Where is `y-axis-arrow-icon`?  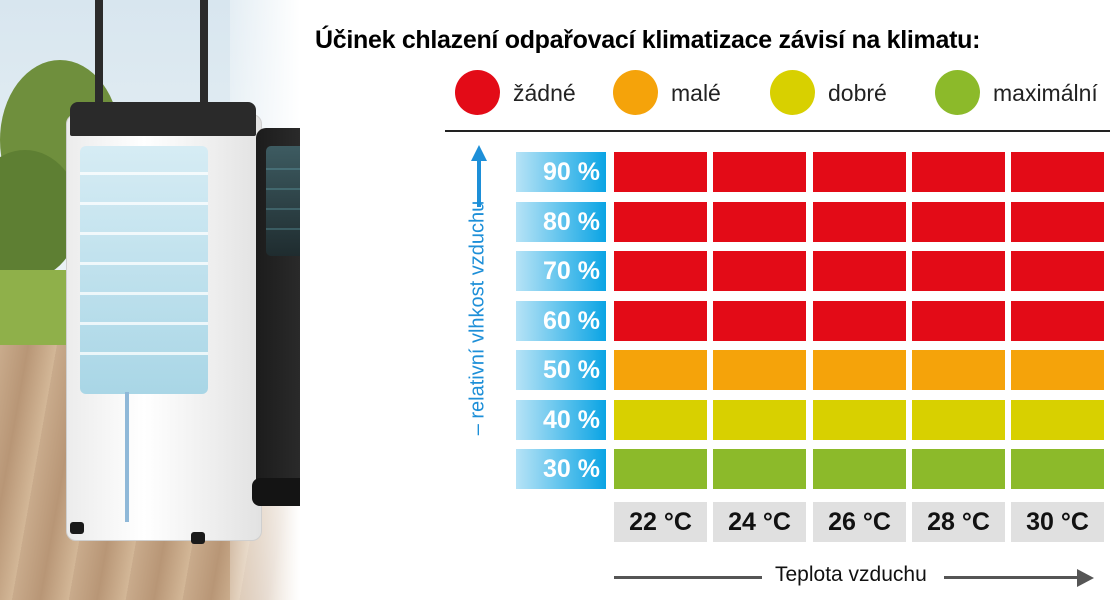
y-axis-arrow-icon is located at coordinates (479, 153).